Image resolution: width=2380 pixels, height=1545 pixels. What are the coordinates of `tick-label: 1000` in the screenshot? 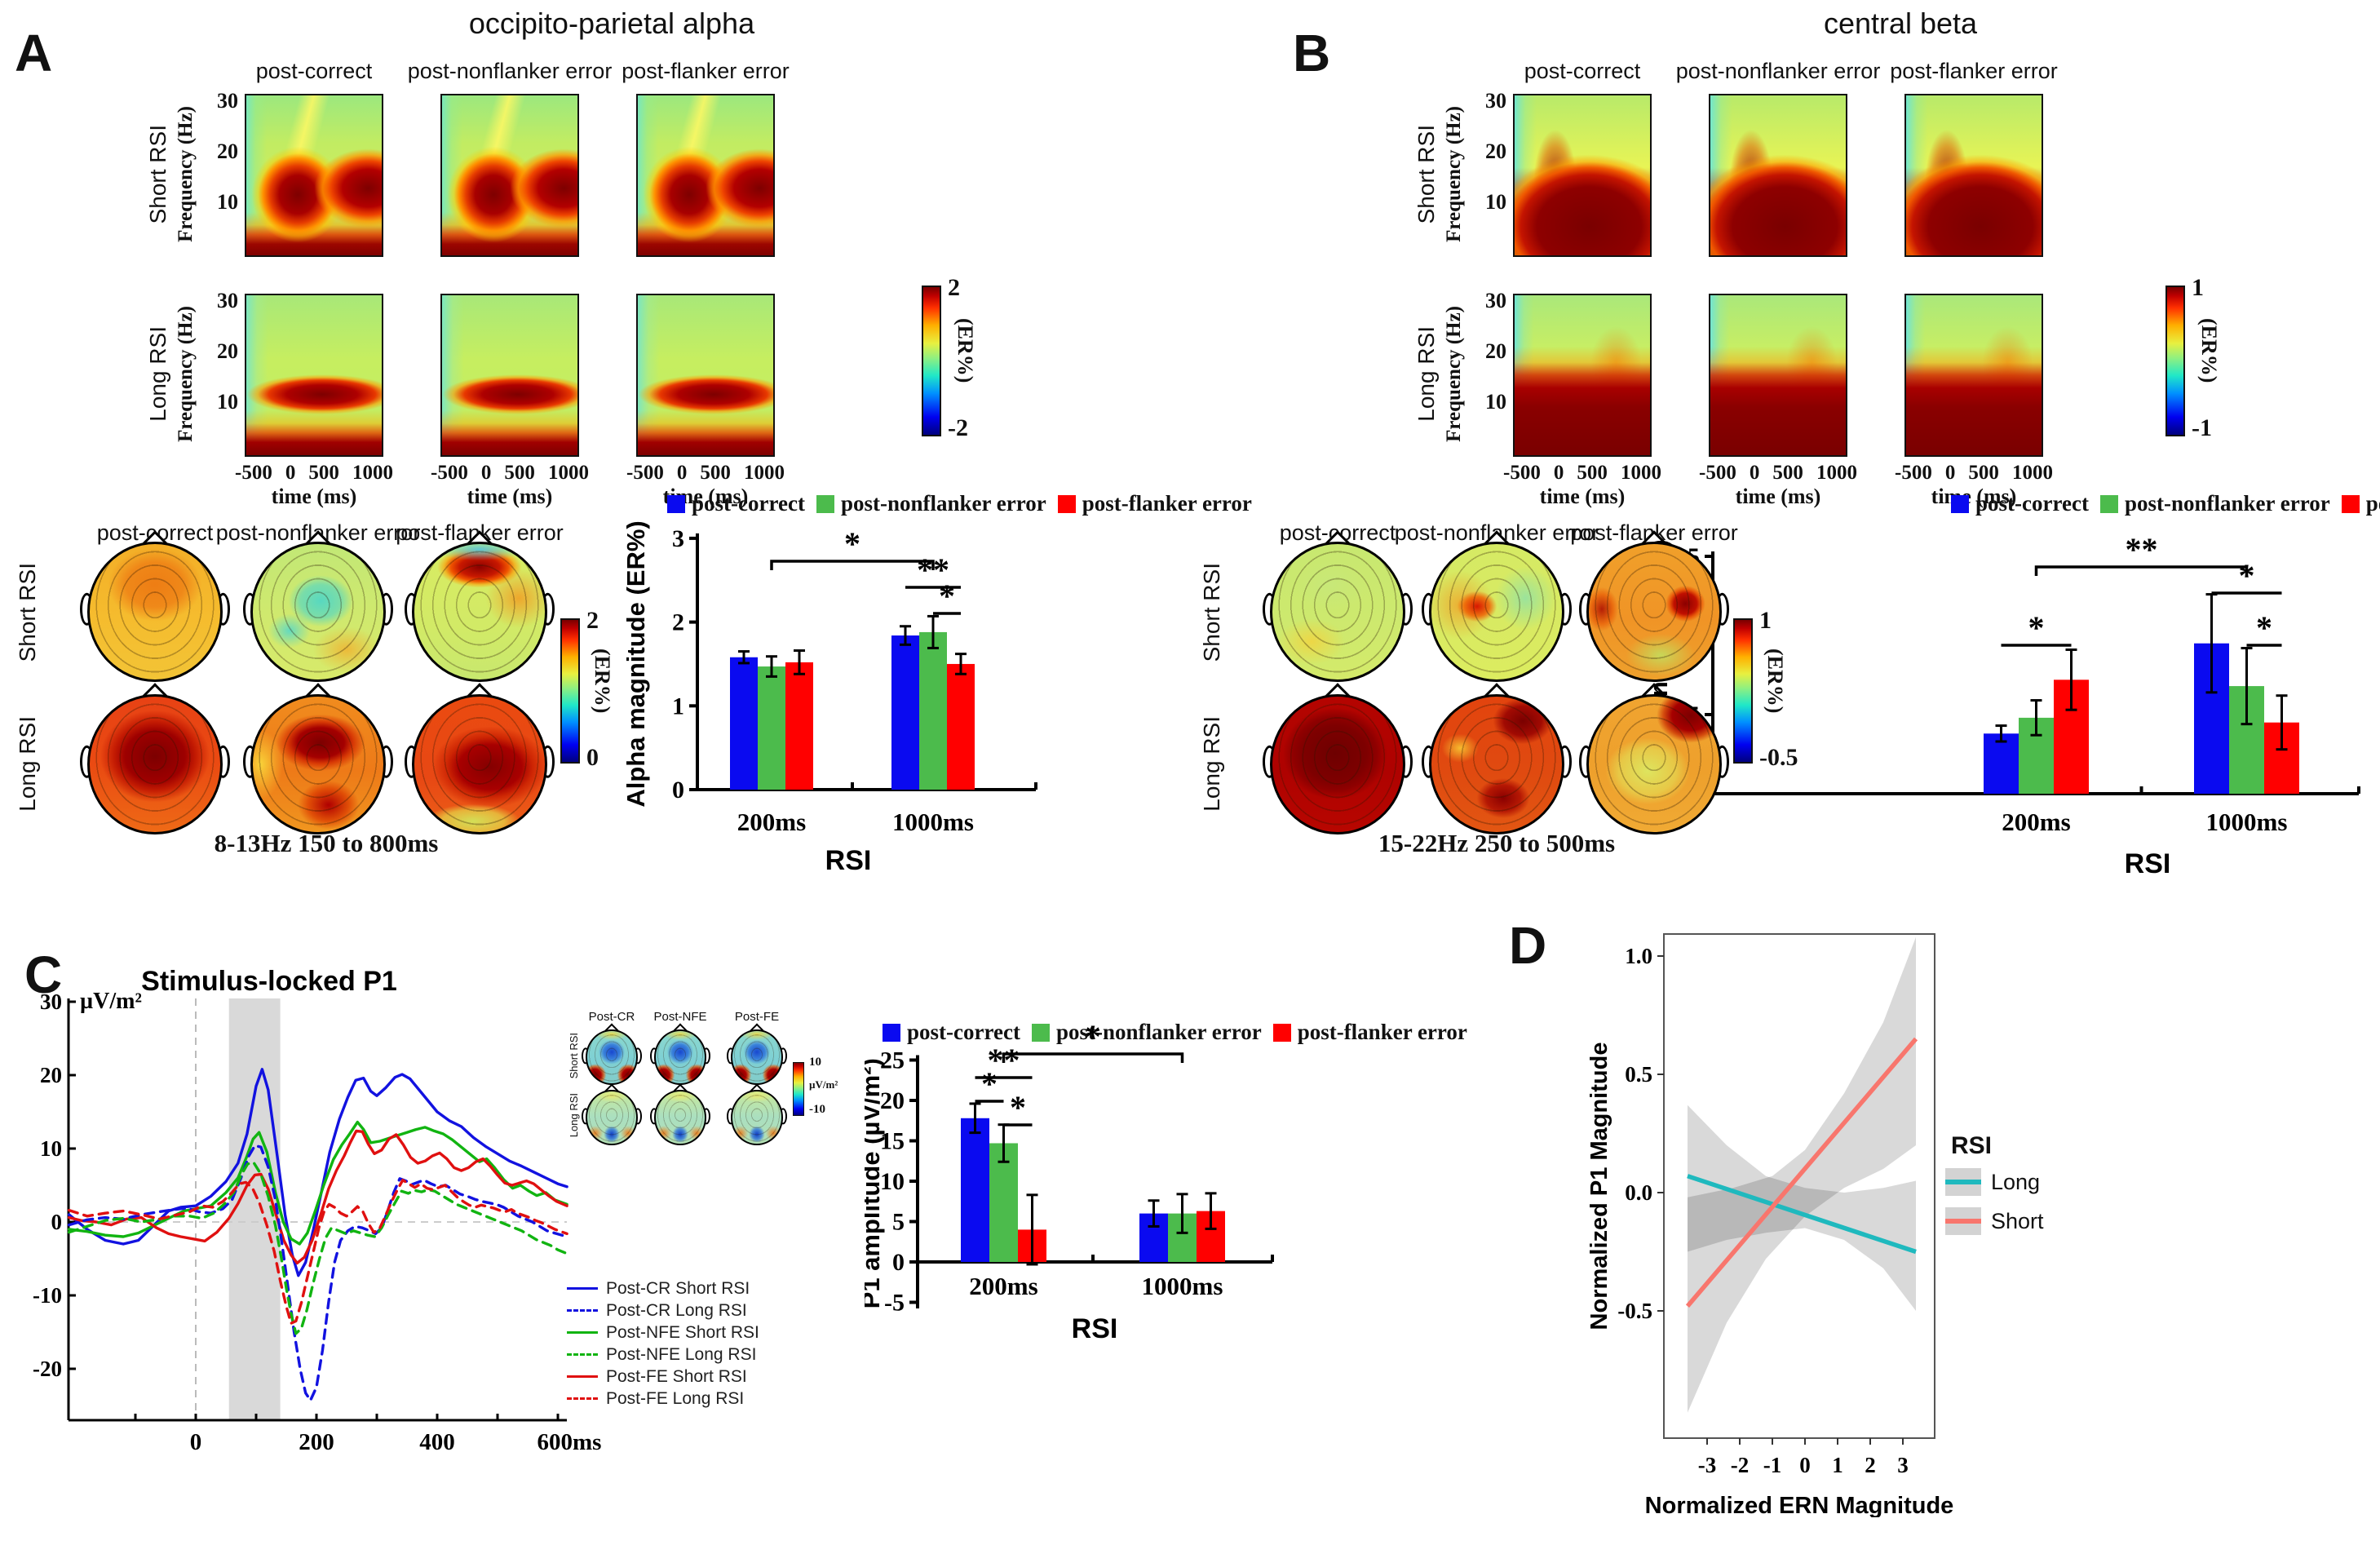 It's located at (373, 473).